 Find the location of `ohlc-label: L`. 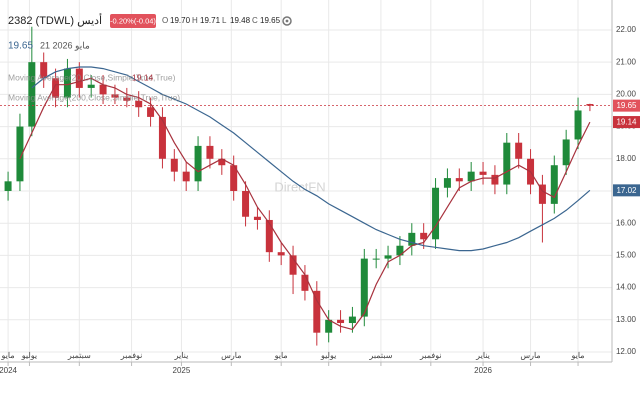

ohlc-label: L is located at coordinates (224, 20).